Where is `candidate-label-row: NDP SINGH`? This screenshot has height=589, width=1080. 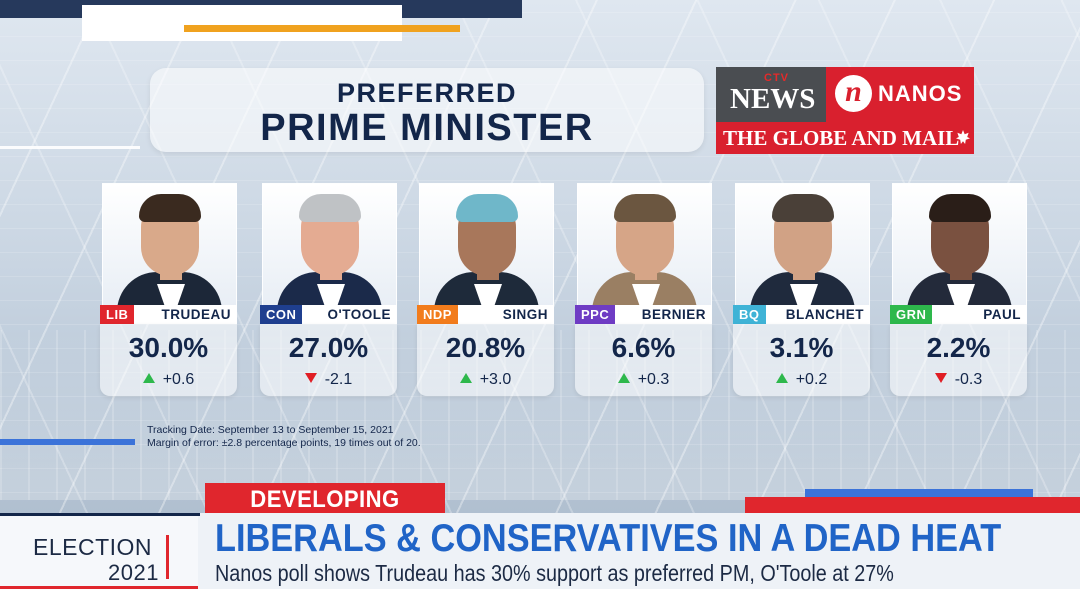 candidate-label-row: NDP SINGH is located at coordinates (485, 314).